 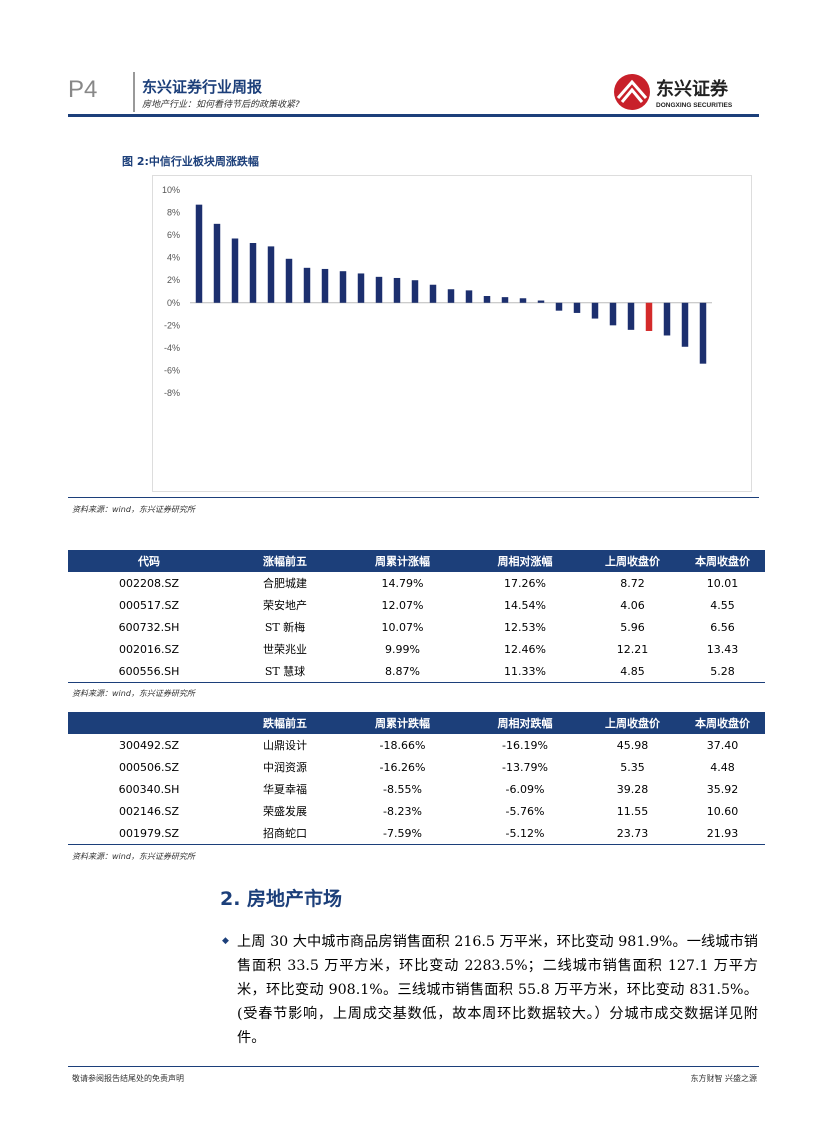 I want to click on table-cell: 合肥城建, so click(x=285, y=583).